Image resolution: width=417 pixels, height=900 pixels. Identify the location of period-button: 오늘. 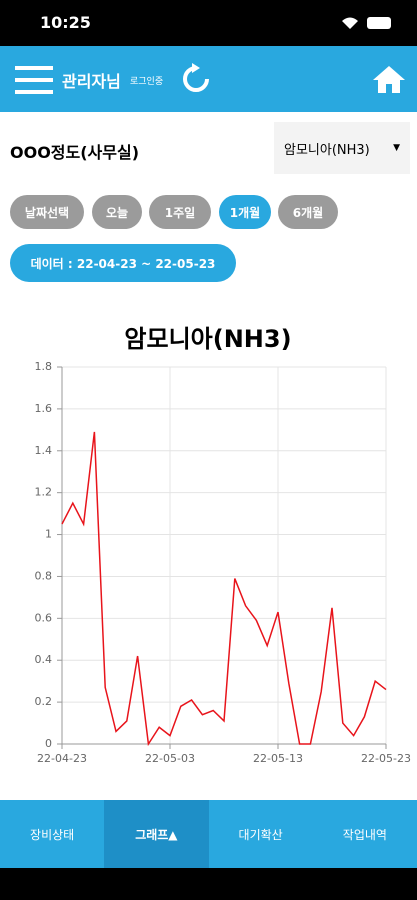
(117, 212).